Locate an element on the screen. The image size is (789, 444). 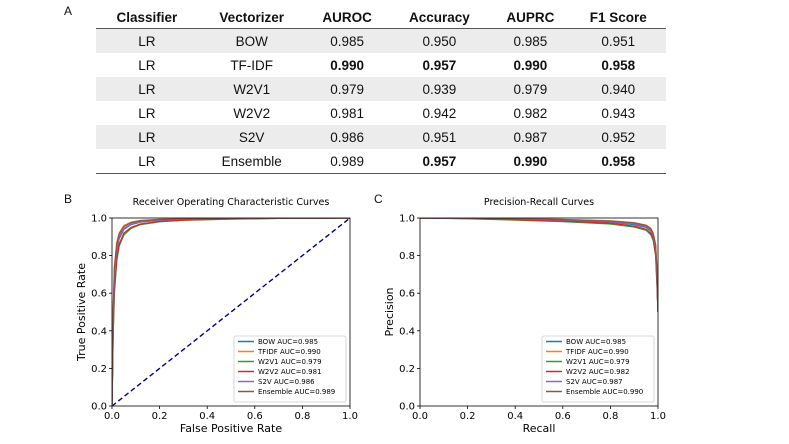
series-line is located at coordinates (539, 265).